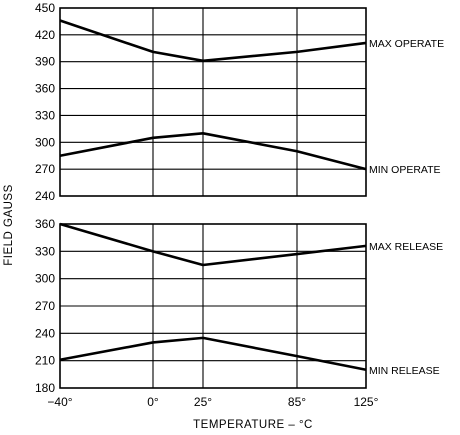 This screenshot has height=435, width=460. Describe the element at coordinates (153, 402) in the screenshot. I see `x-tick-label: 0°` at that location.